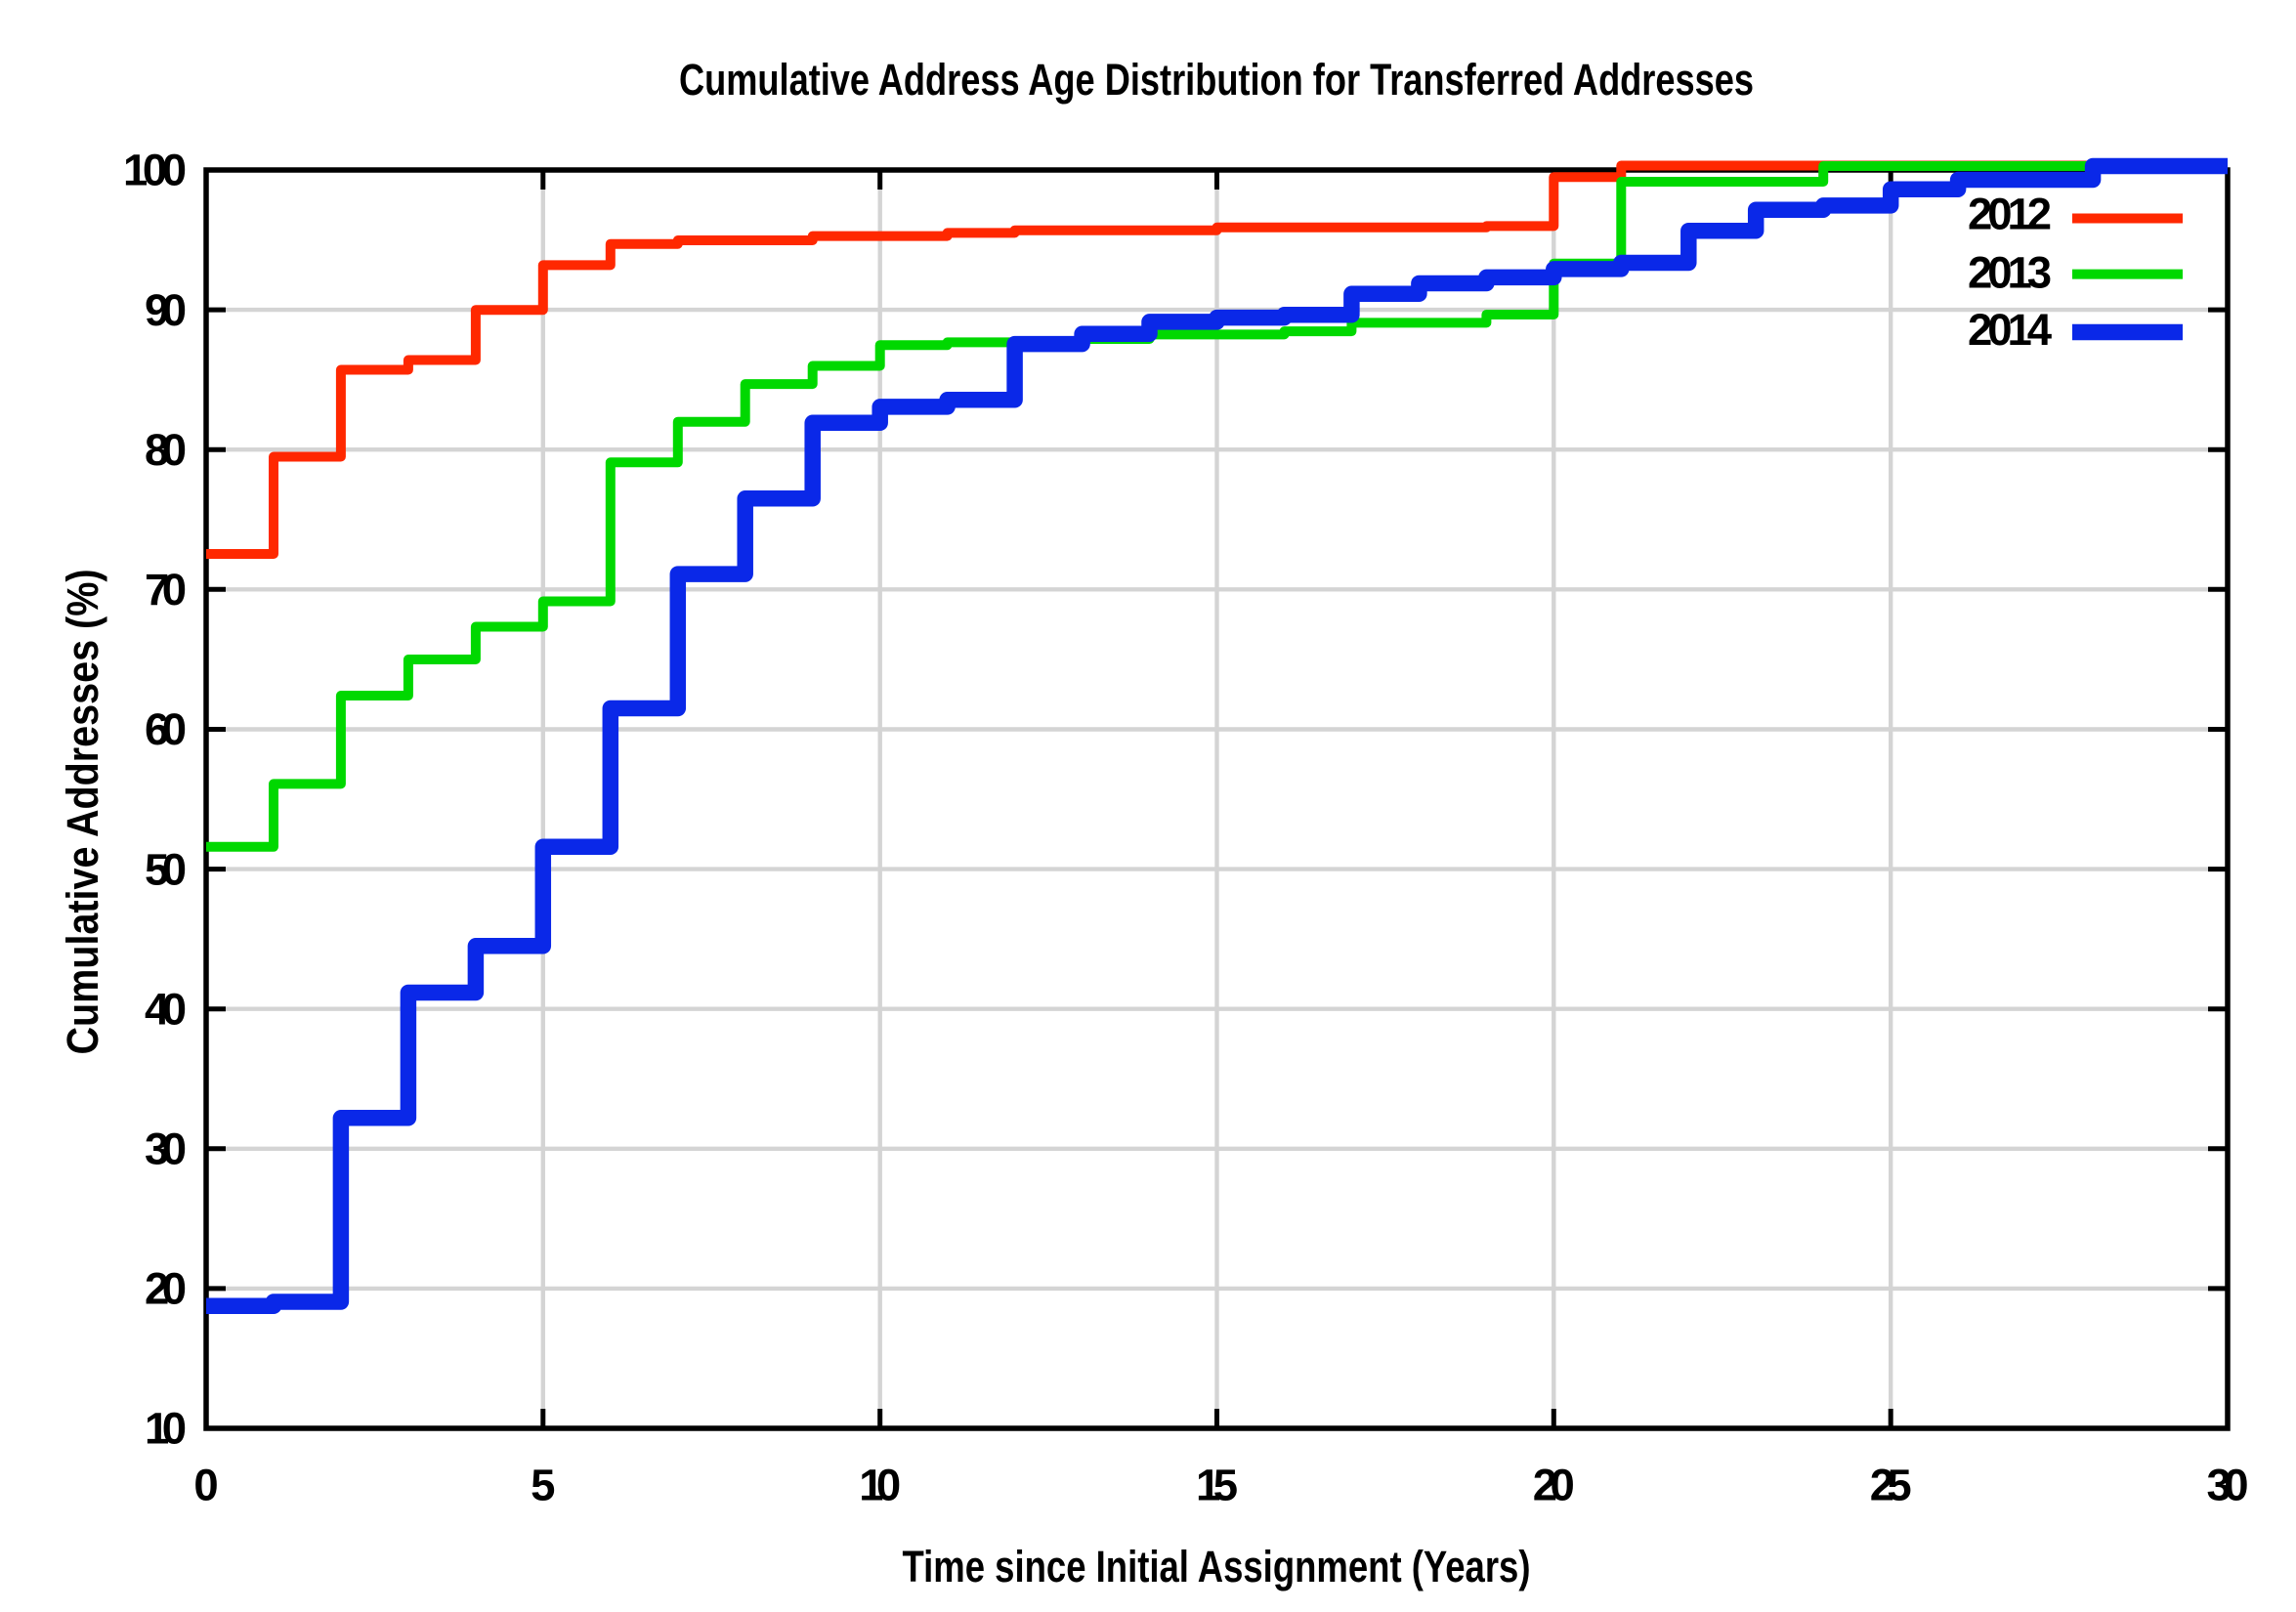 The width and height of the screenshot is (2296, 1612). What do you see at coordinates (166, 729) in the screenshot?
I see `svg-text: 60` at bounding box center [166, 729].